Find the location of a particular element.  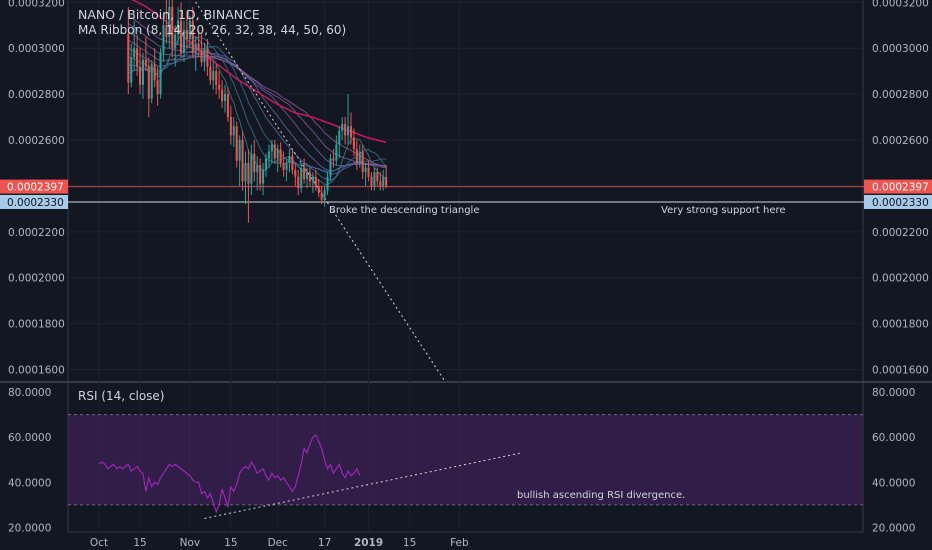

rsi-y-tick-label-right: 40.0000 is located at coordinates (893, 483).